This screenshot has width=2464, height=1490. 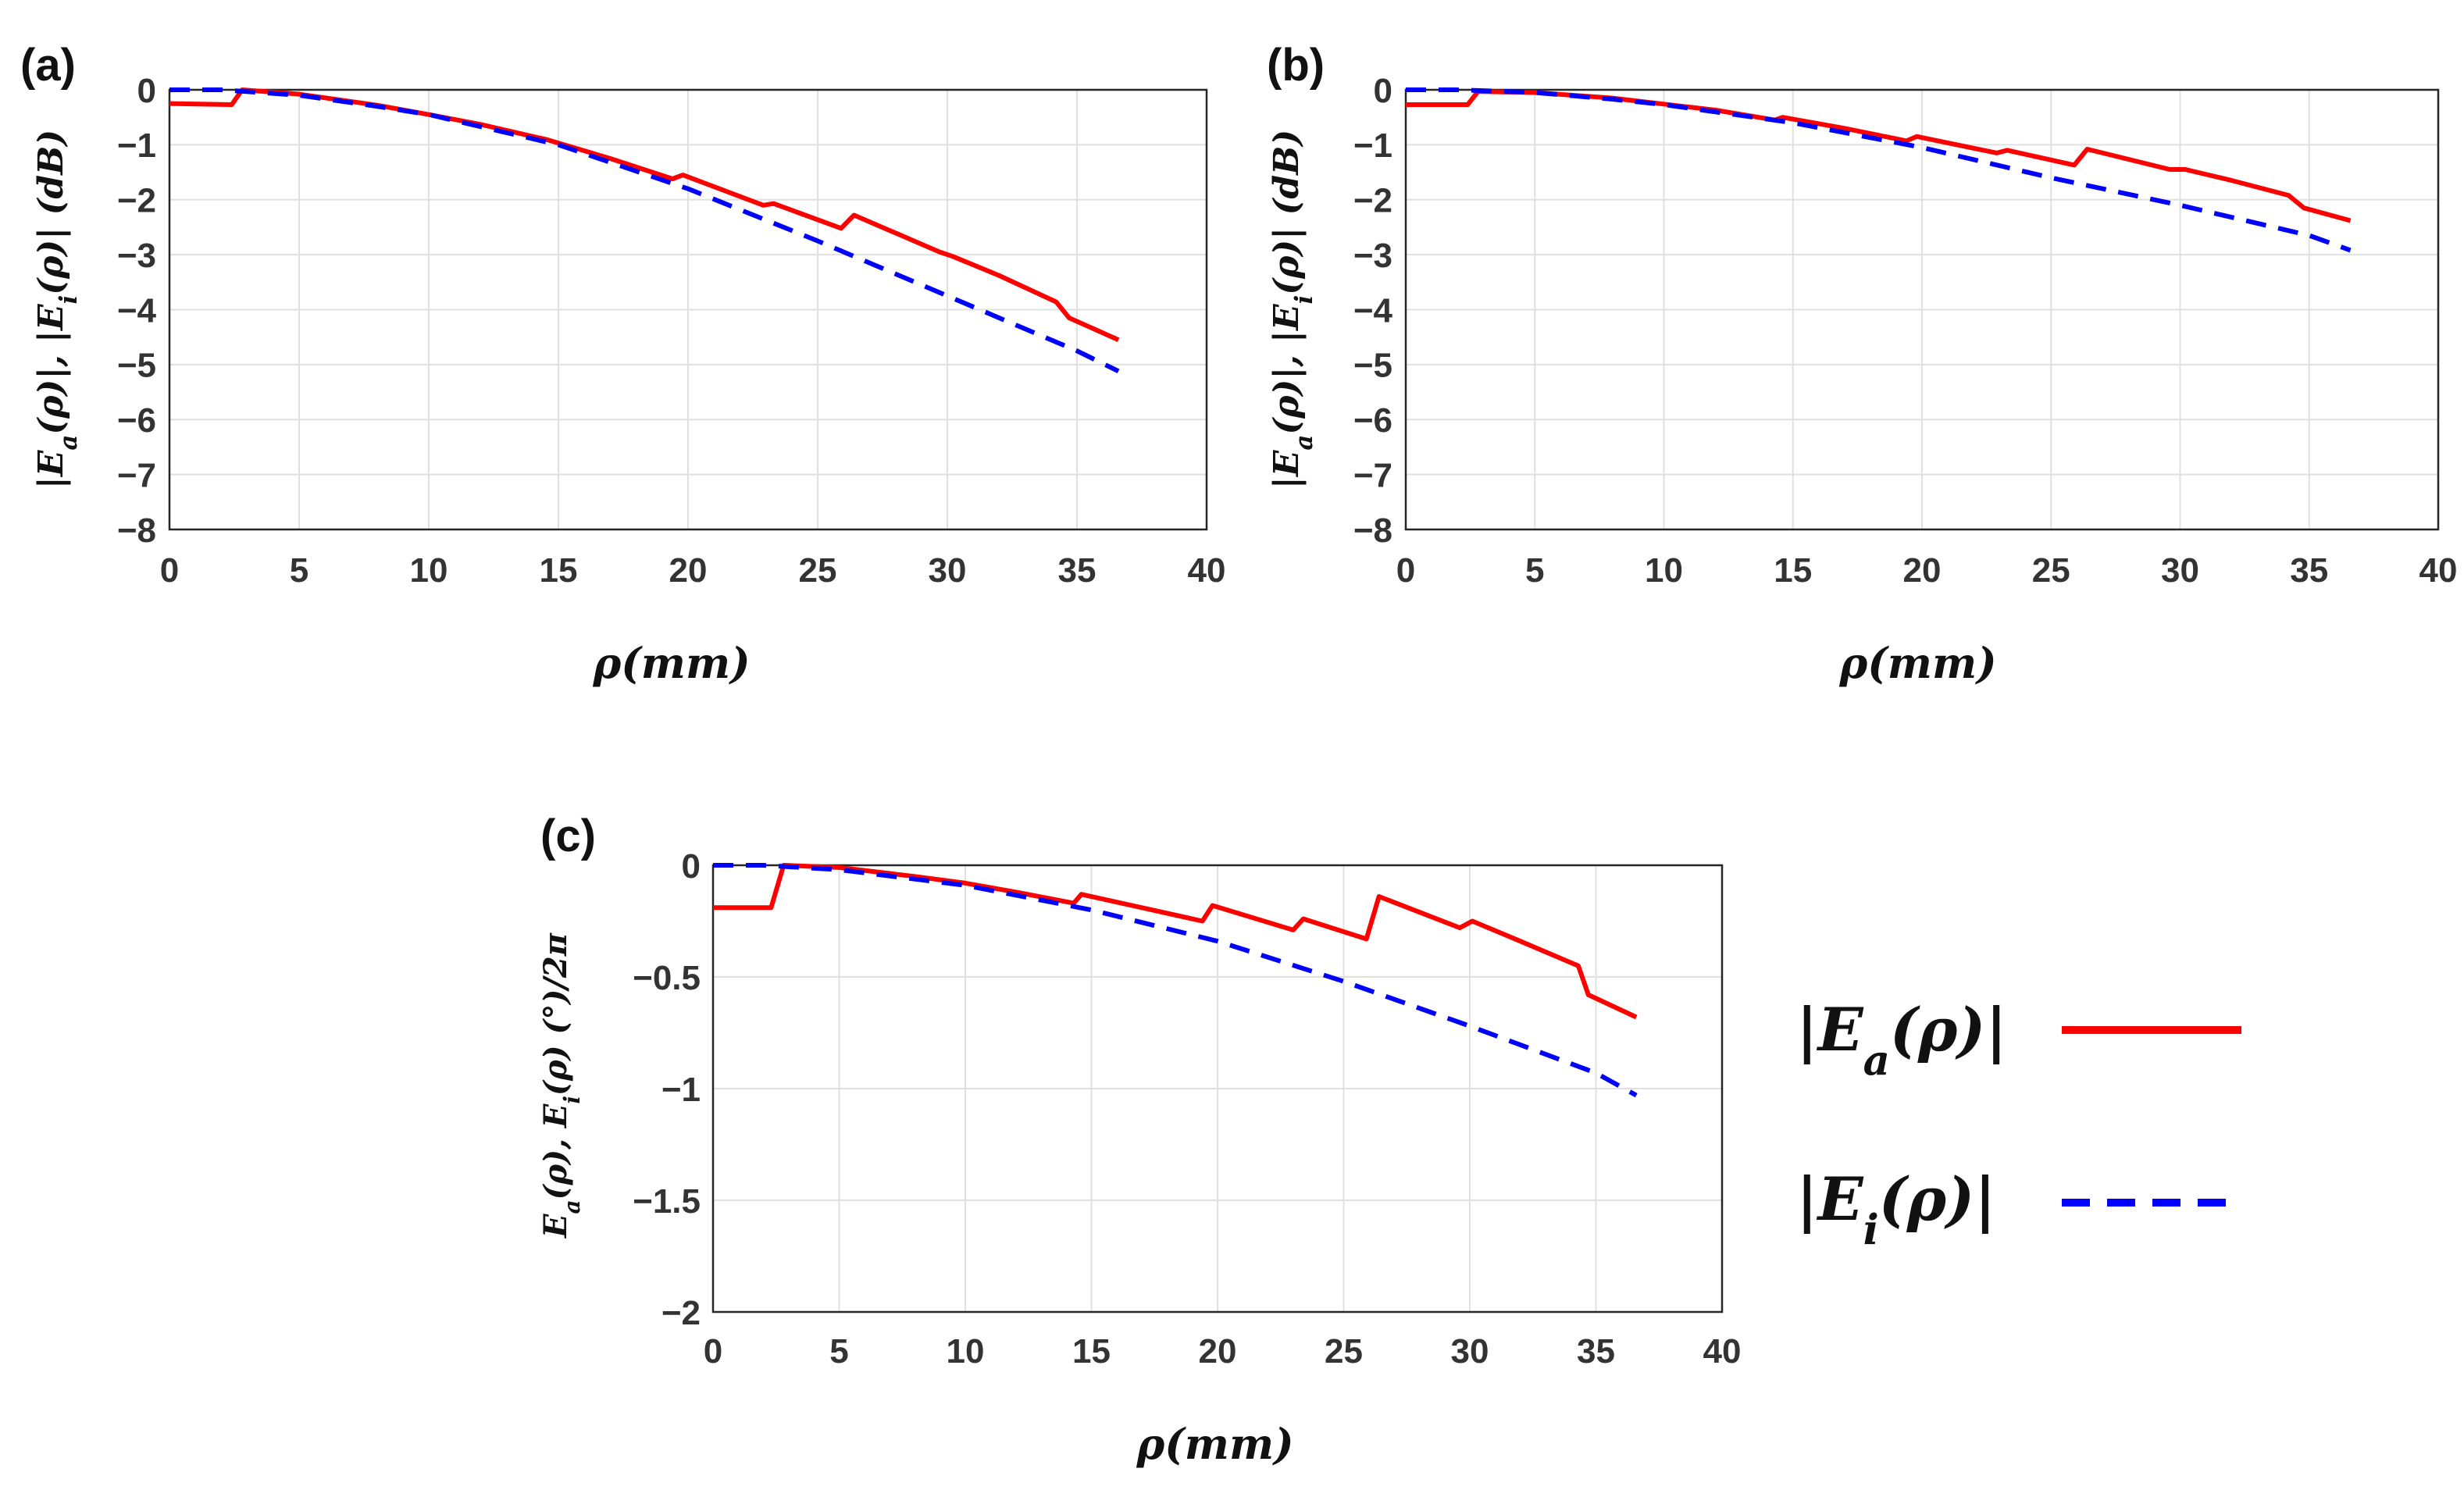 I want to click on y-tick-label: −1.5, so click(x=667, y=1201).